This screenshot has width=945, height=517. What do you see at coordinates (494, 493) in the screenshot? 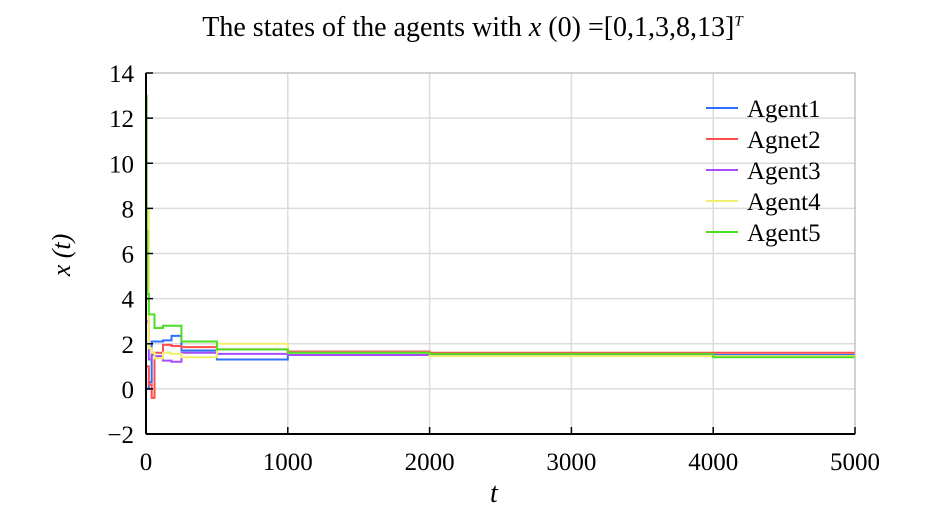
I see `x-axis-label: t` at bounding box center [494, 493].